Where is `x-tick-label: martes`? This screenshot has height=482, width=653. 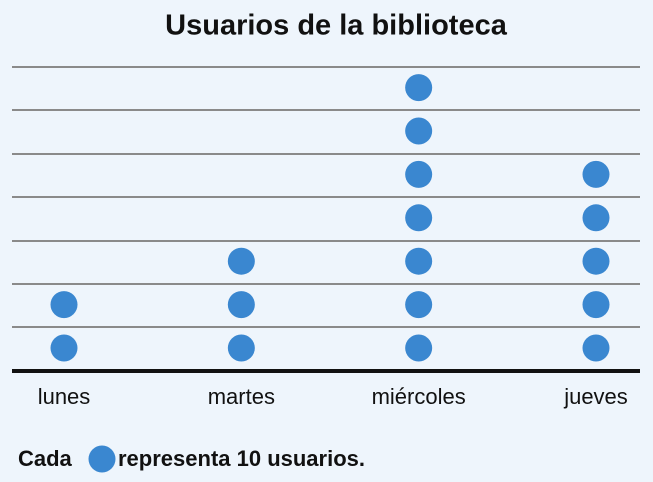 x-tick-label: martes is located at coordinates (241, 396).